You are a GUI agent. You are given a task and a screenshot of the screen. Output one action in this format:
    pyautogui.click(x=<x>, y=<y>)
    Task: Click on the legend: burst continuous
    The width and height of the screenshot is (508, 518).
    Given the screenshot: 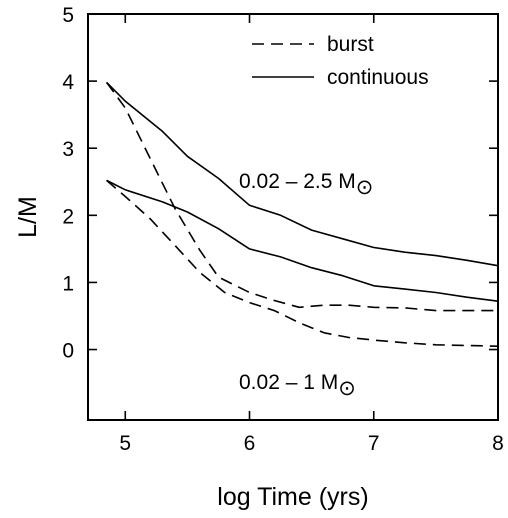 What is the action you would take?
    pyautogui.click(x=340, y=61)
    